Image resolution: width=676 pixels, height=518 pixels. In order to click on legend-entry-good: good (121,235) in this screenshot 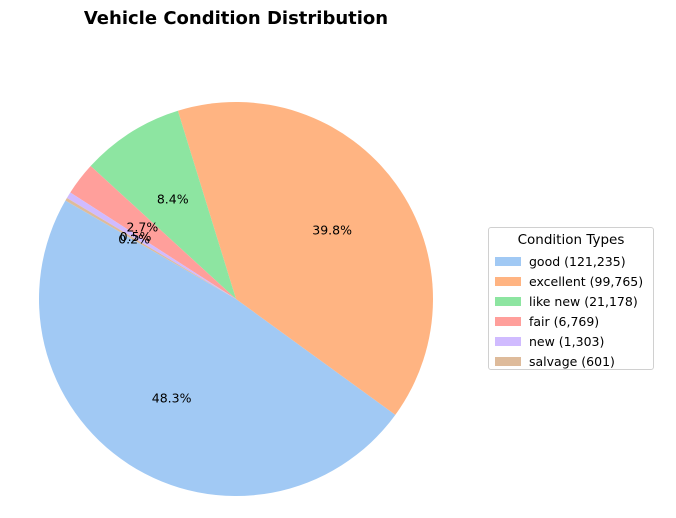, I will do `click(571, 261)`.